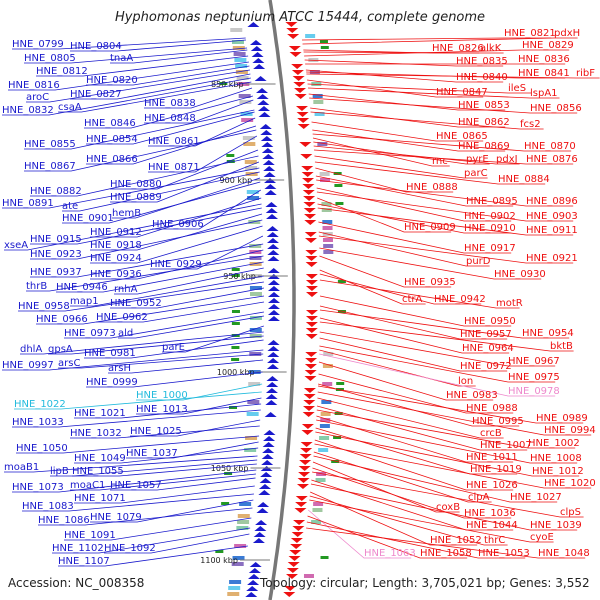  I want to click on gene-label: HNE_0999, so click(112, 382).